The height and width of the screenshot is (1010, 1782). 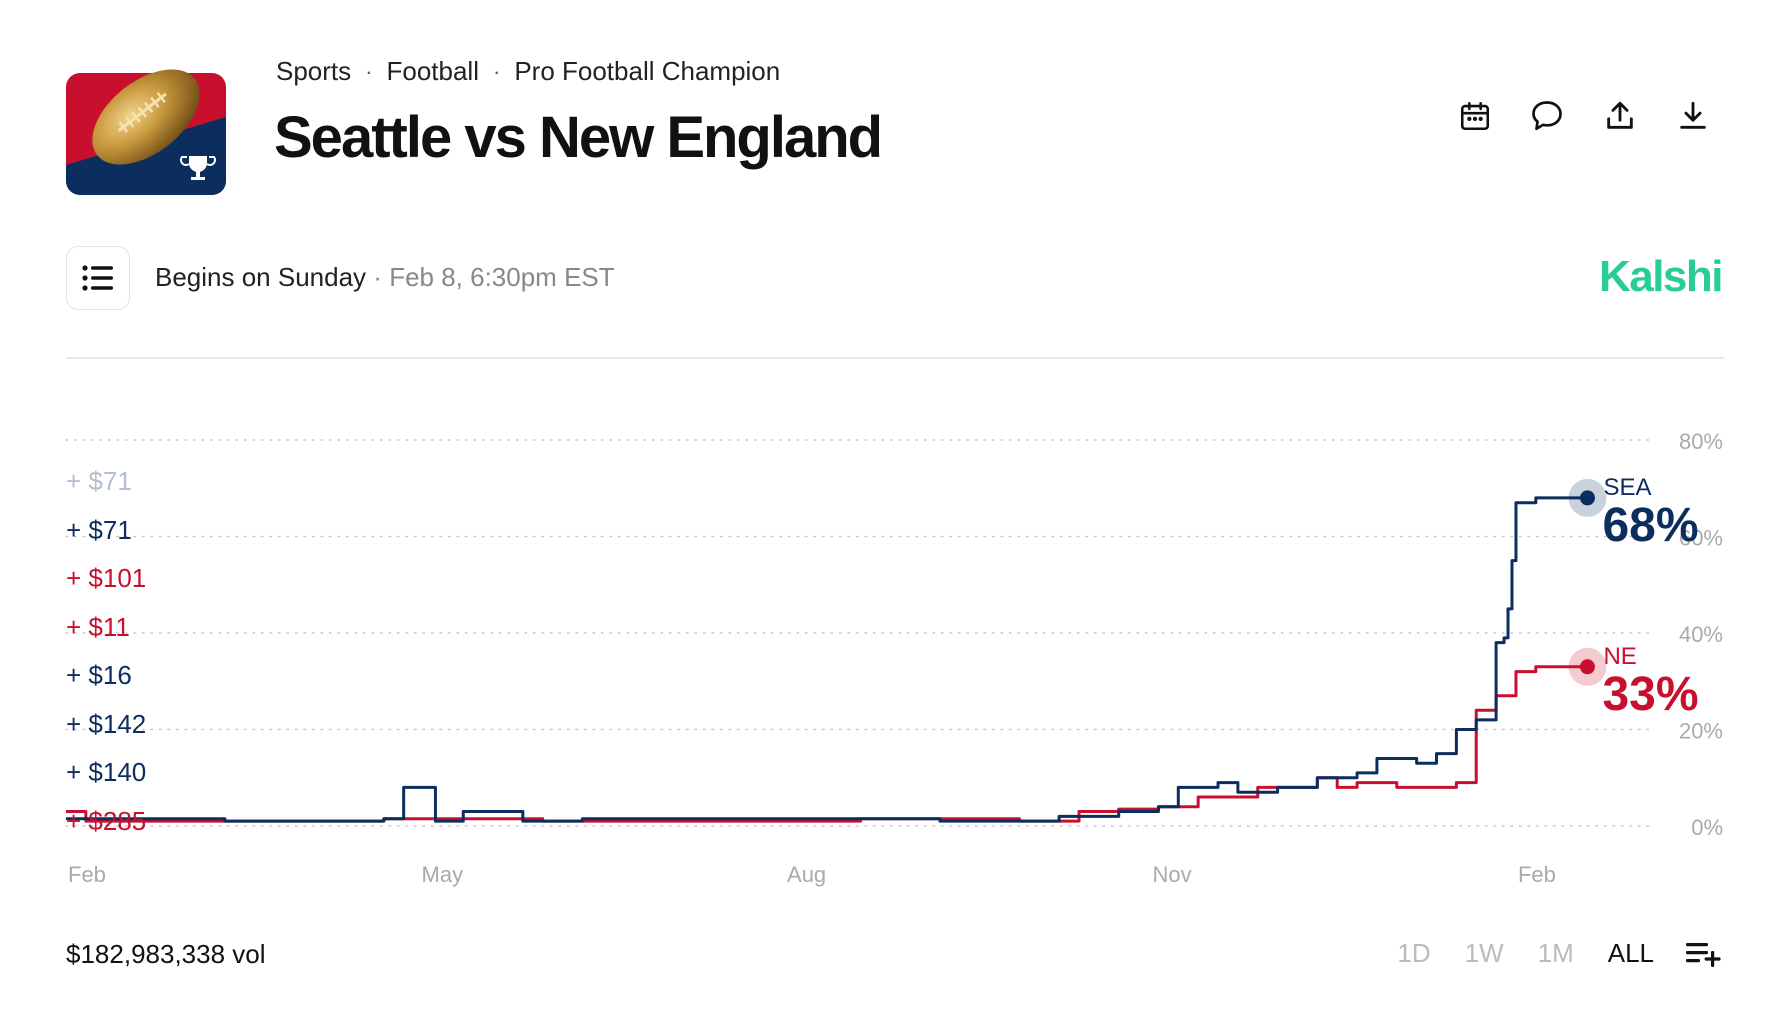 I want to click on comment-icon, so click(x=1547, y=116).